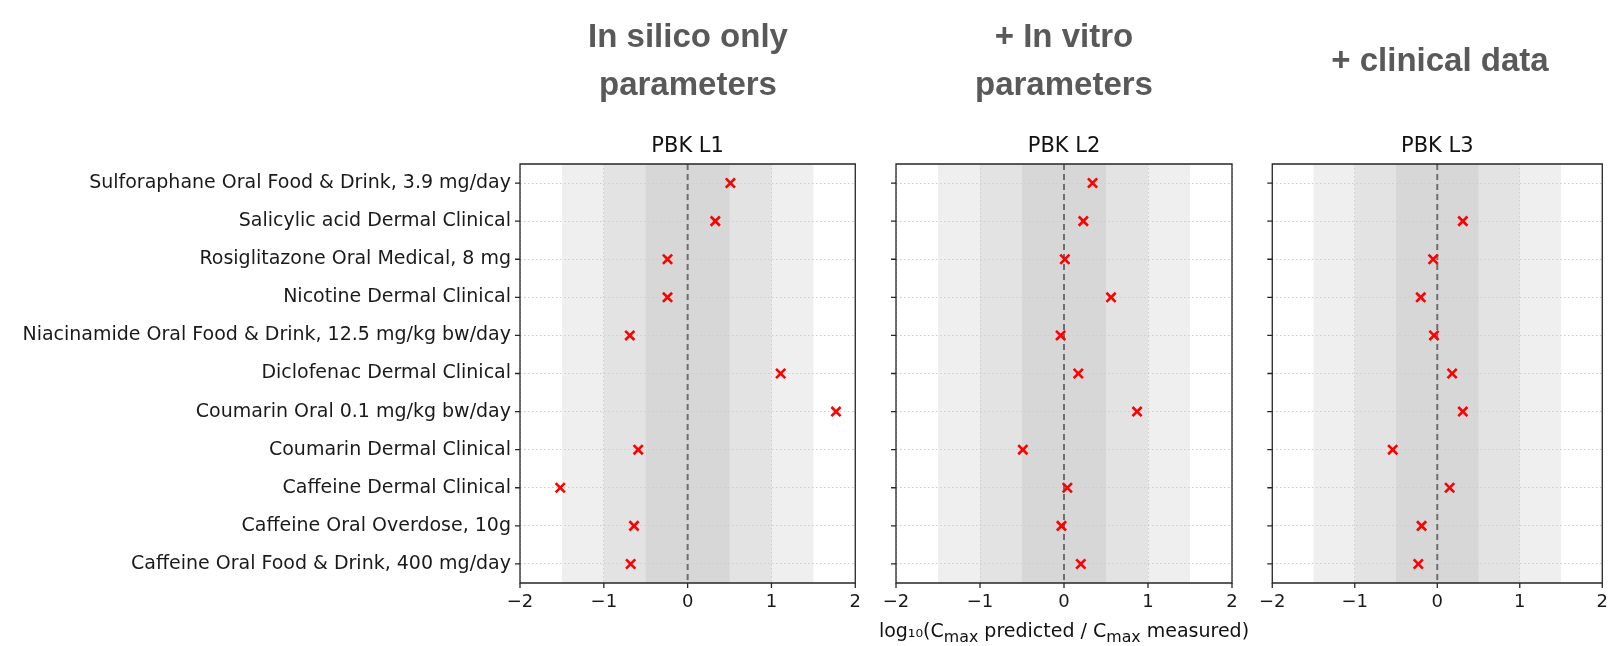 Image resolution: width=1617 pixels, height=646 pixels. Describe the element at coordinates (687, 144) in the screenshot. I see `chart-subtitle: PBK L1` at that location.